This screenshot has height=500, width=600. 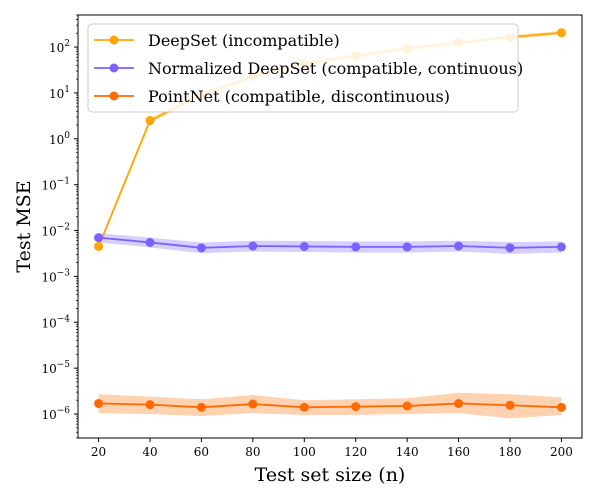 I want to click on x-tick-label: 40, so click(x=149, y=452).